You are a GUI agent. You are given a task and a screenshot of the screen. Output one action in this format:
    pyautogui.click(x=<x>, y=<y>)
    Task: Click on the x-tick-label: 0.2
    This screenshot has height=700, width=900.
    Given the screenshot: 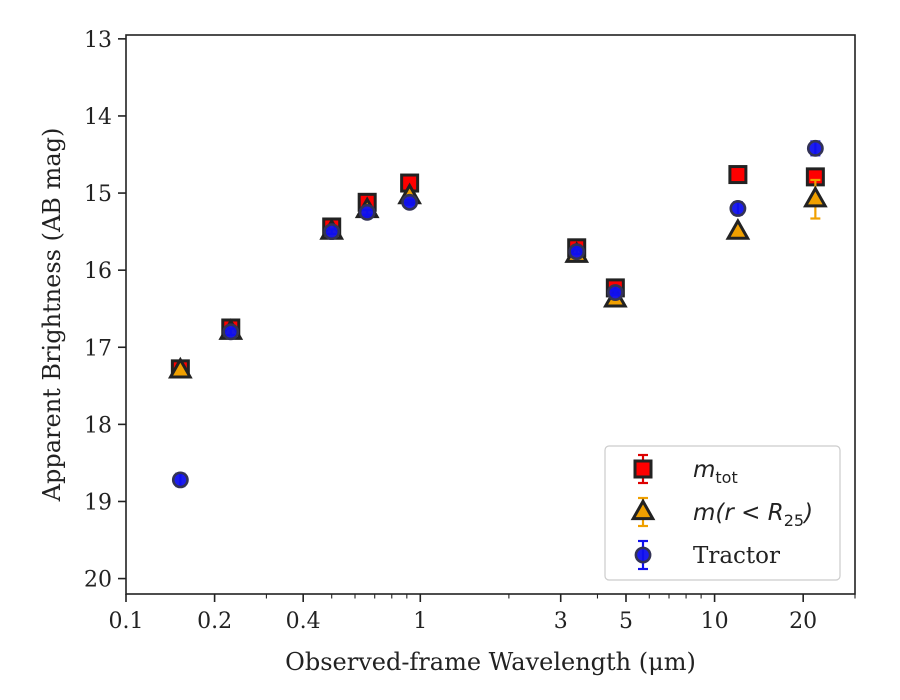 What is the action you would take?
    pyautogui.click(x=214, y=621)
    